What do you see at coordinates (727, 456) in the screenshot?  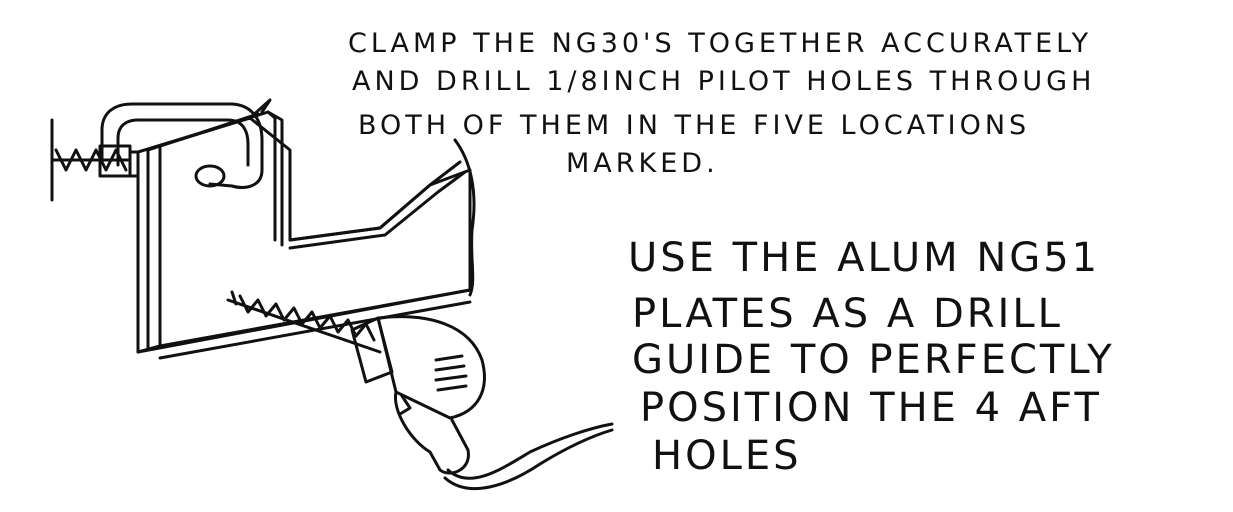 I see `side-note-line-5: HOLES` at bounding box center [727, 456].